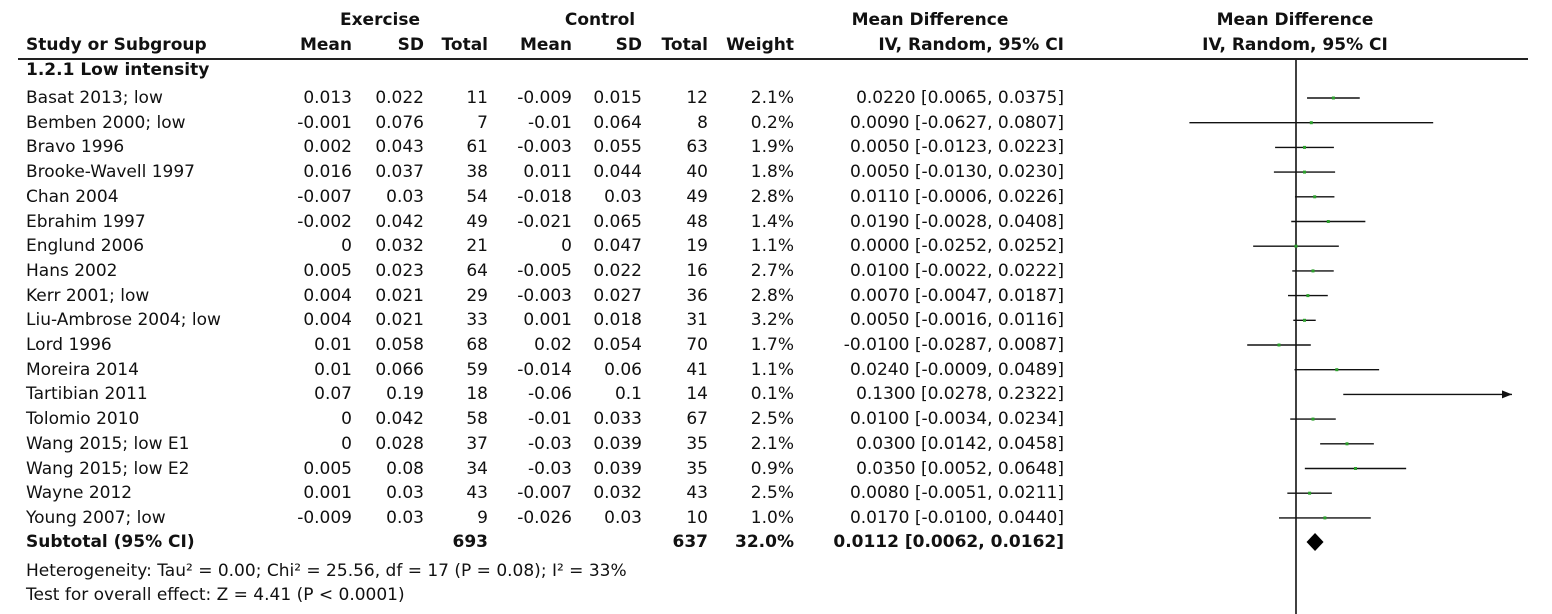 The height and width of the screenshot is (614, 1552). What do you see at coordinates (1295, 20) in the screenshot?
I see `plot-header-title: Mean Difference` at bounding box center [1295, 20].